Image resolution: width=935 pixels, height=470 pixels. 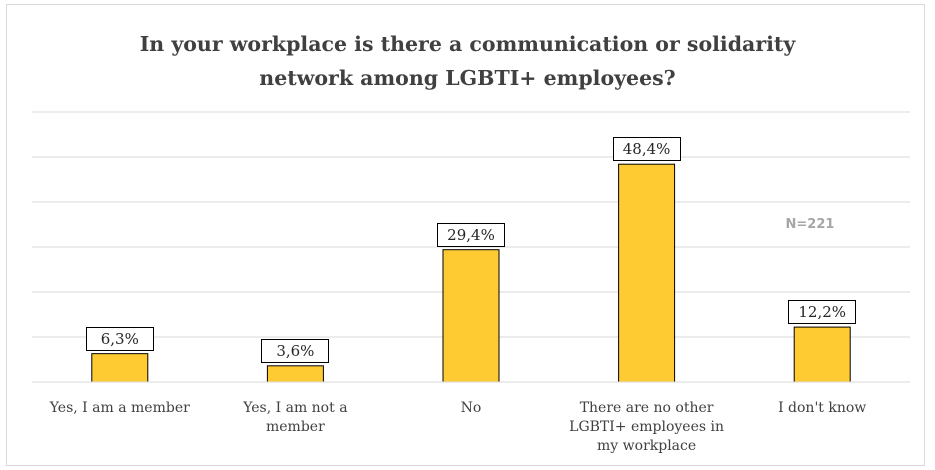 What do you see at coordinates (467, 78) in the screenshot?
I see `chart-title-line-2: network among LGBTI+ employees?` at bounding box center [467, 78].